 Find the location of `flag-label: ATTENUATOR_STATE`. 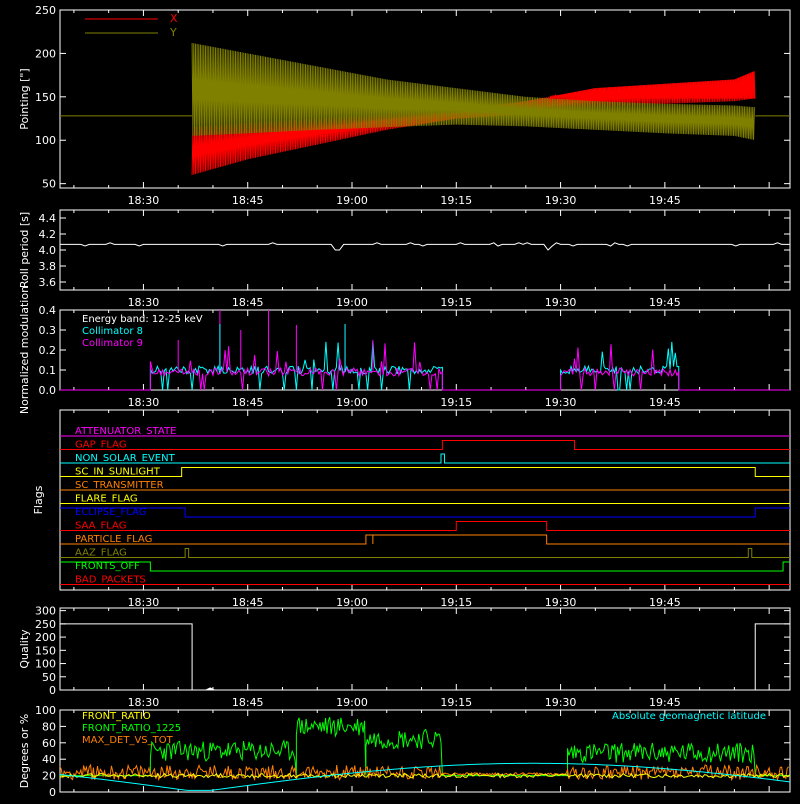

flag-label: ATTENUATOR_STATE is located at coordinates (125, 431).